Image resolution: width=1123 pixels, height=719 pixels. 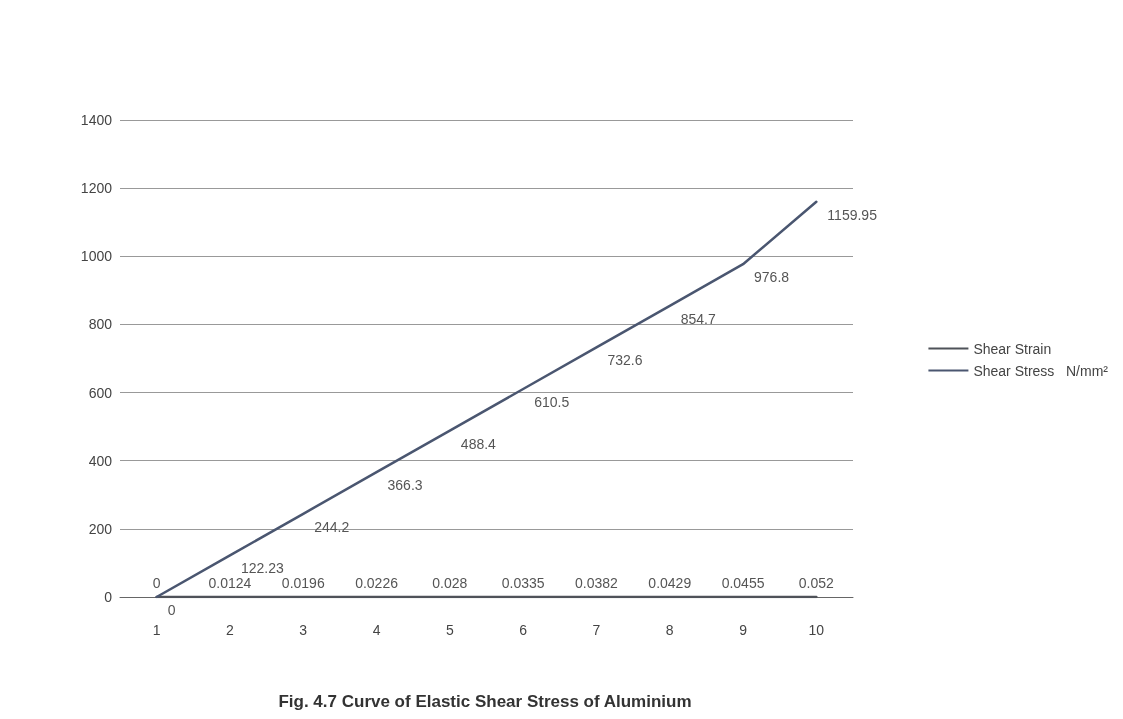 What do you see at coordinates (743, 582) in the screenshot?
I see `data-label: 0.0455` at bounding box center [743, 582].